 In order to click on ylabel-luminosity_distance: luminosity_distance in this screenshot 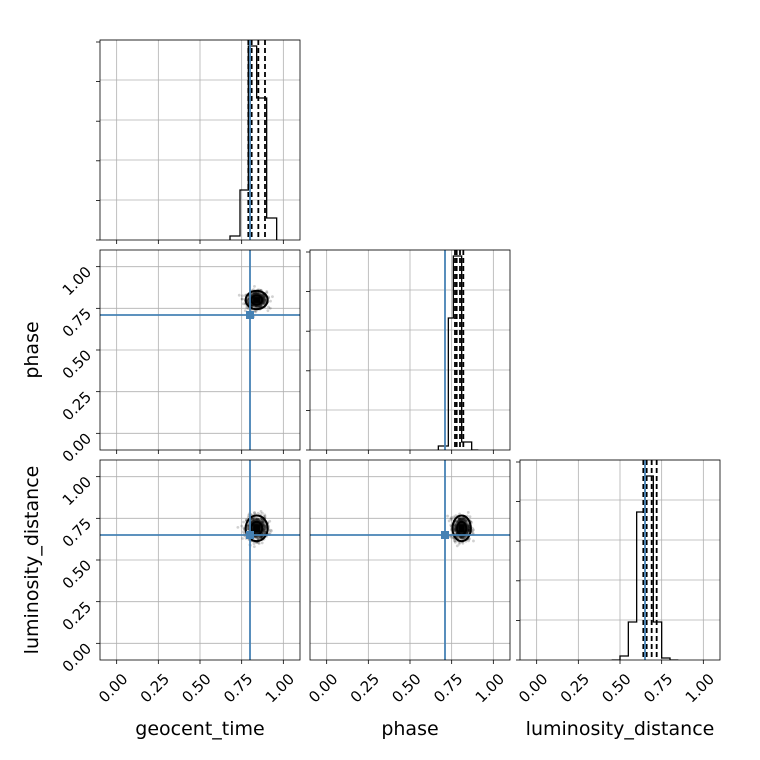, I will do `click(32, 560)`.